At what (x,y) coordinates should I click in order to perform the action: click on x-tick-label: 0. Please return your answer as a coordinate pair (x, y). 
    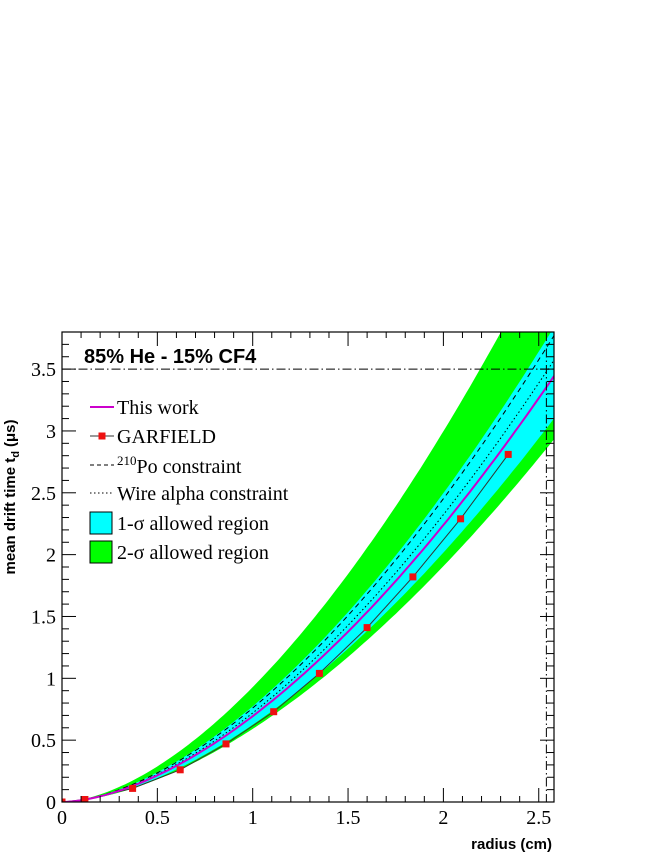
    Looking at the image, I should click on (62, 818).